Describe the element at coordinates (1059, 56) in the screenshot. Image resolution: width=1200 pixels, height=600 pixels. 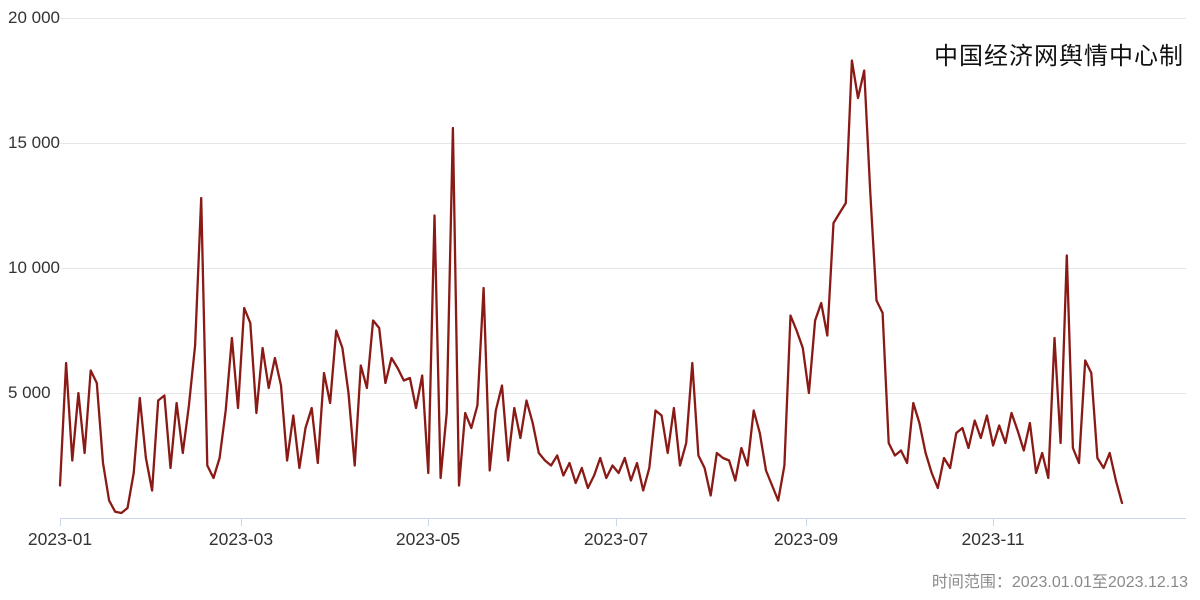
I see `chart-title: 中国经济网舆情中心制` at that location.